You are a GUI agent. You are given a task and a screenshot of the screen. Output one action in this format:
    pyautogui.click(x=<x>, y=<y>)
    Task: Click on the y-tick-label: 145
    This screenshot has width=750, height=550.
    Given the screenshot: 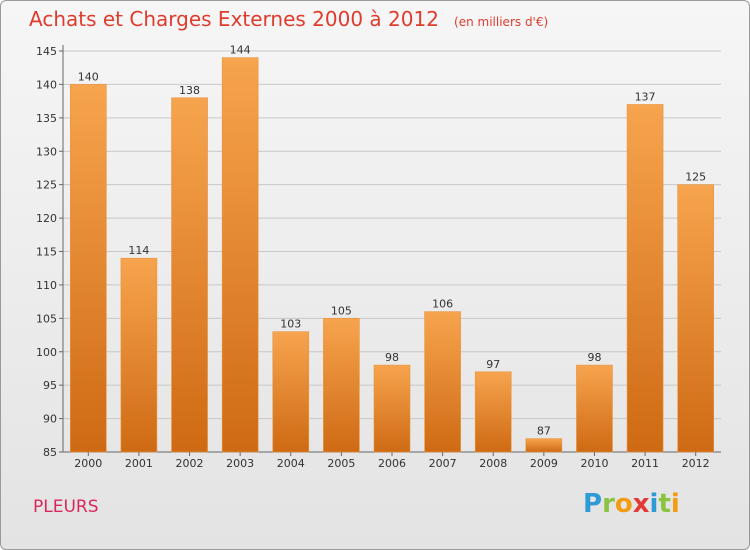 What is the action you would take?
    pyautogui.click(x=46, y=51)
    